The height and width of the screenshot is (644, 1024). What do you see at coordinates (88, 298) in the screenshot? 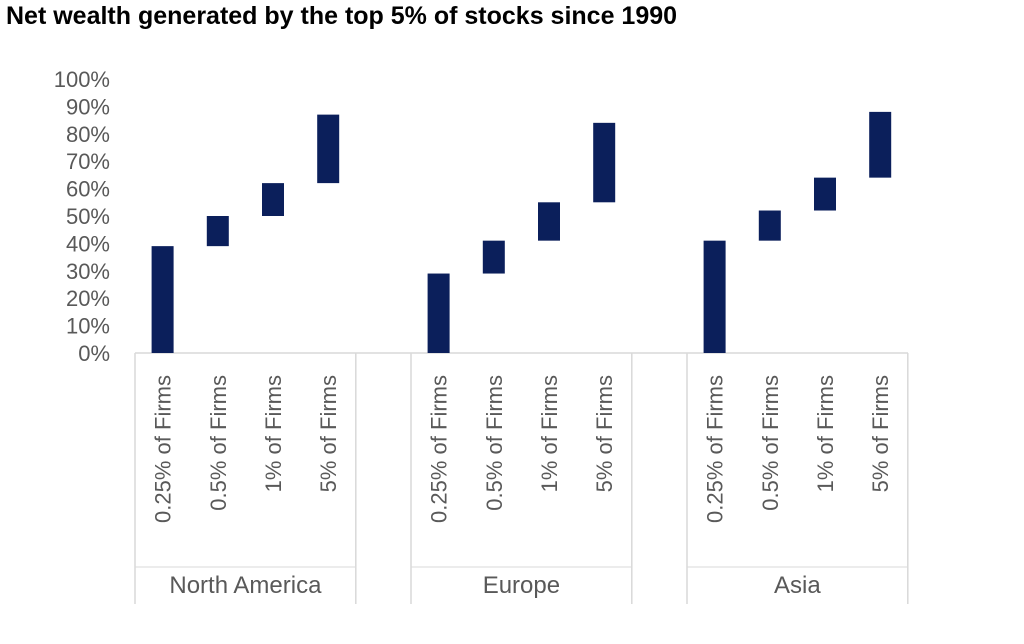
I see `y-tick-label: 20%` at bounding box center [88, 298].